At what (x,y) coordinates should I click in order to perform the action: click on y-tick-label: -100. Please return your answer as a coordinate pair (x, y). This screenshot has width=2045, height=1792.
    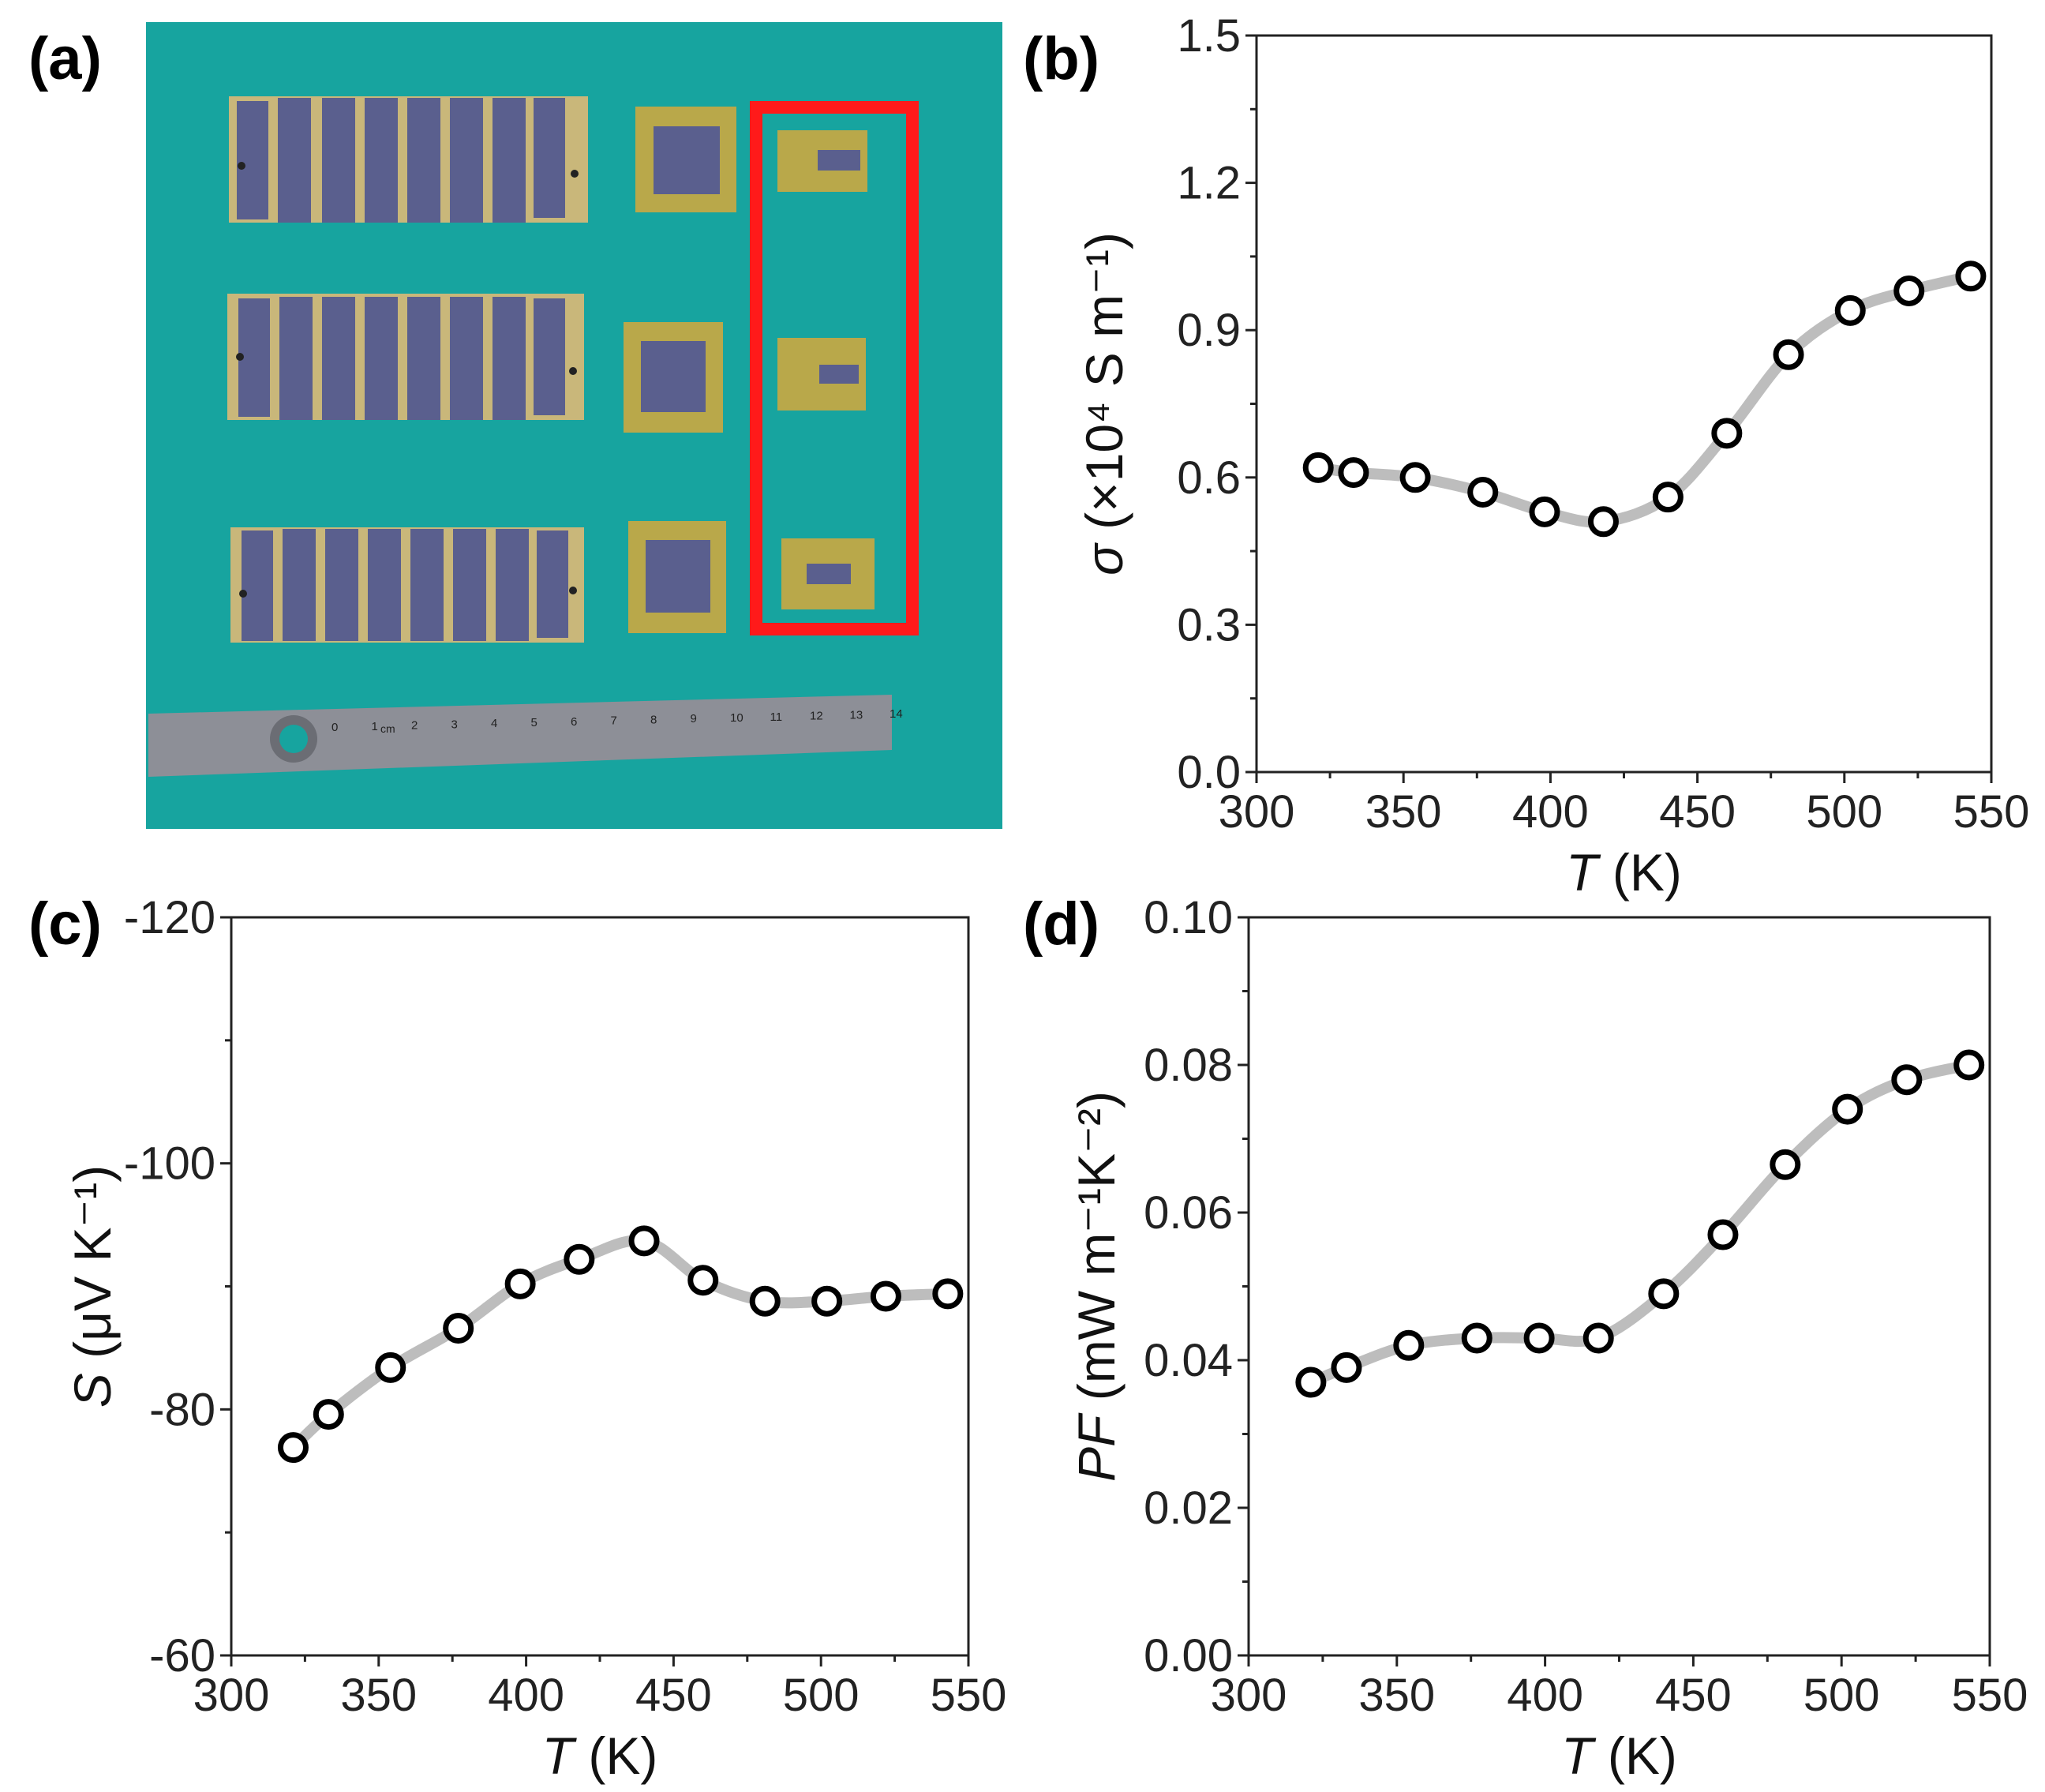
    Looking at the image, I should click on (169, 1164).